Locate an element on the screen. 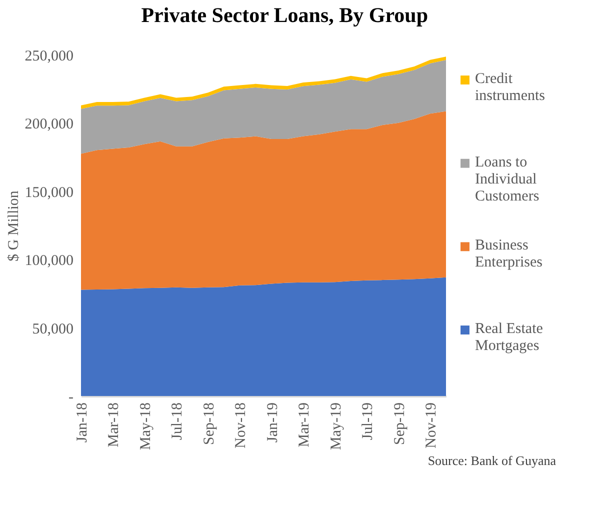 This screenshot has height=523, width=607. legend-label: Loans to Individual Customers is located at coordinates (507, 179).